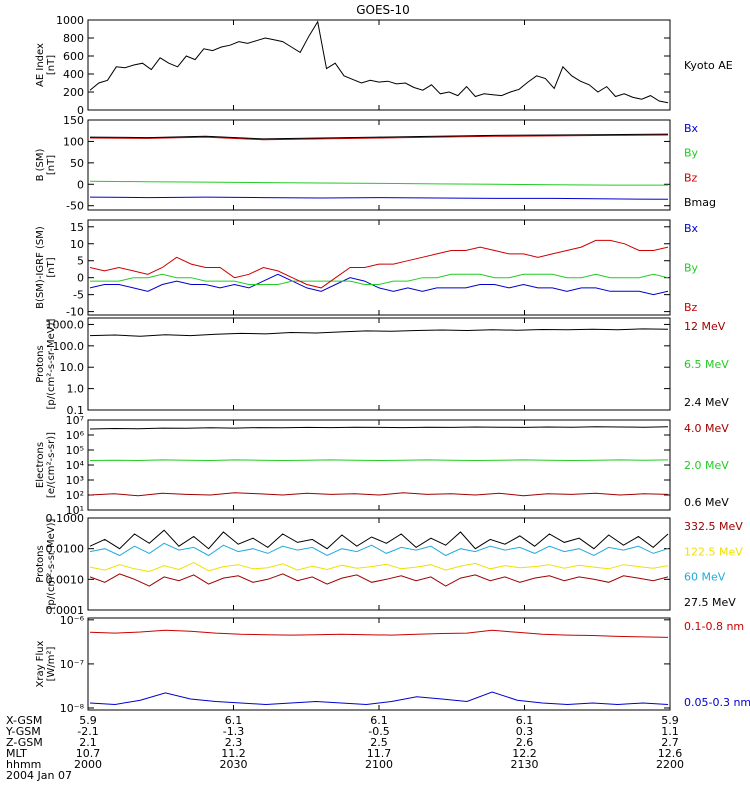 This screenshot has height=800, width=750. Describe the element at coordinates (670, 764) in the screenshot. I see `footer-value: 2200` at that location.